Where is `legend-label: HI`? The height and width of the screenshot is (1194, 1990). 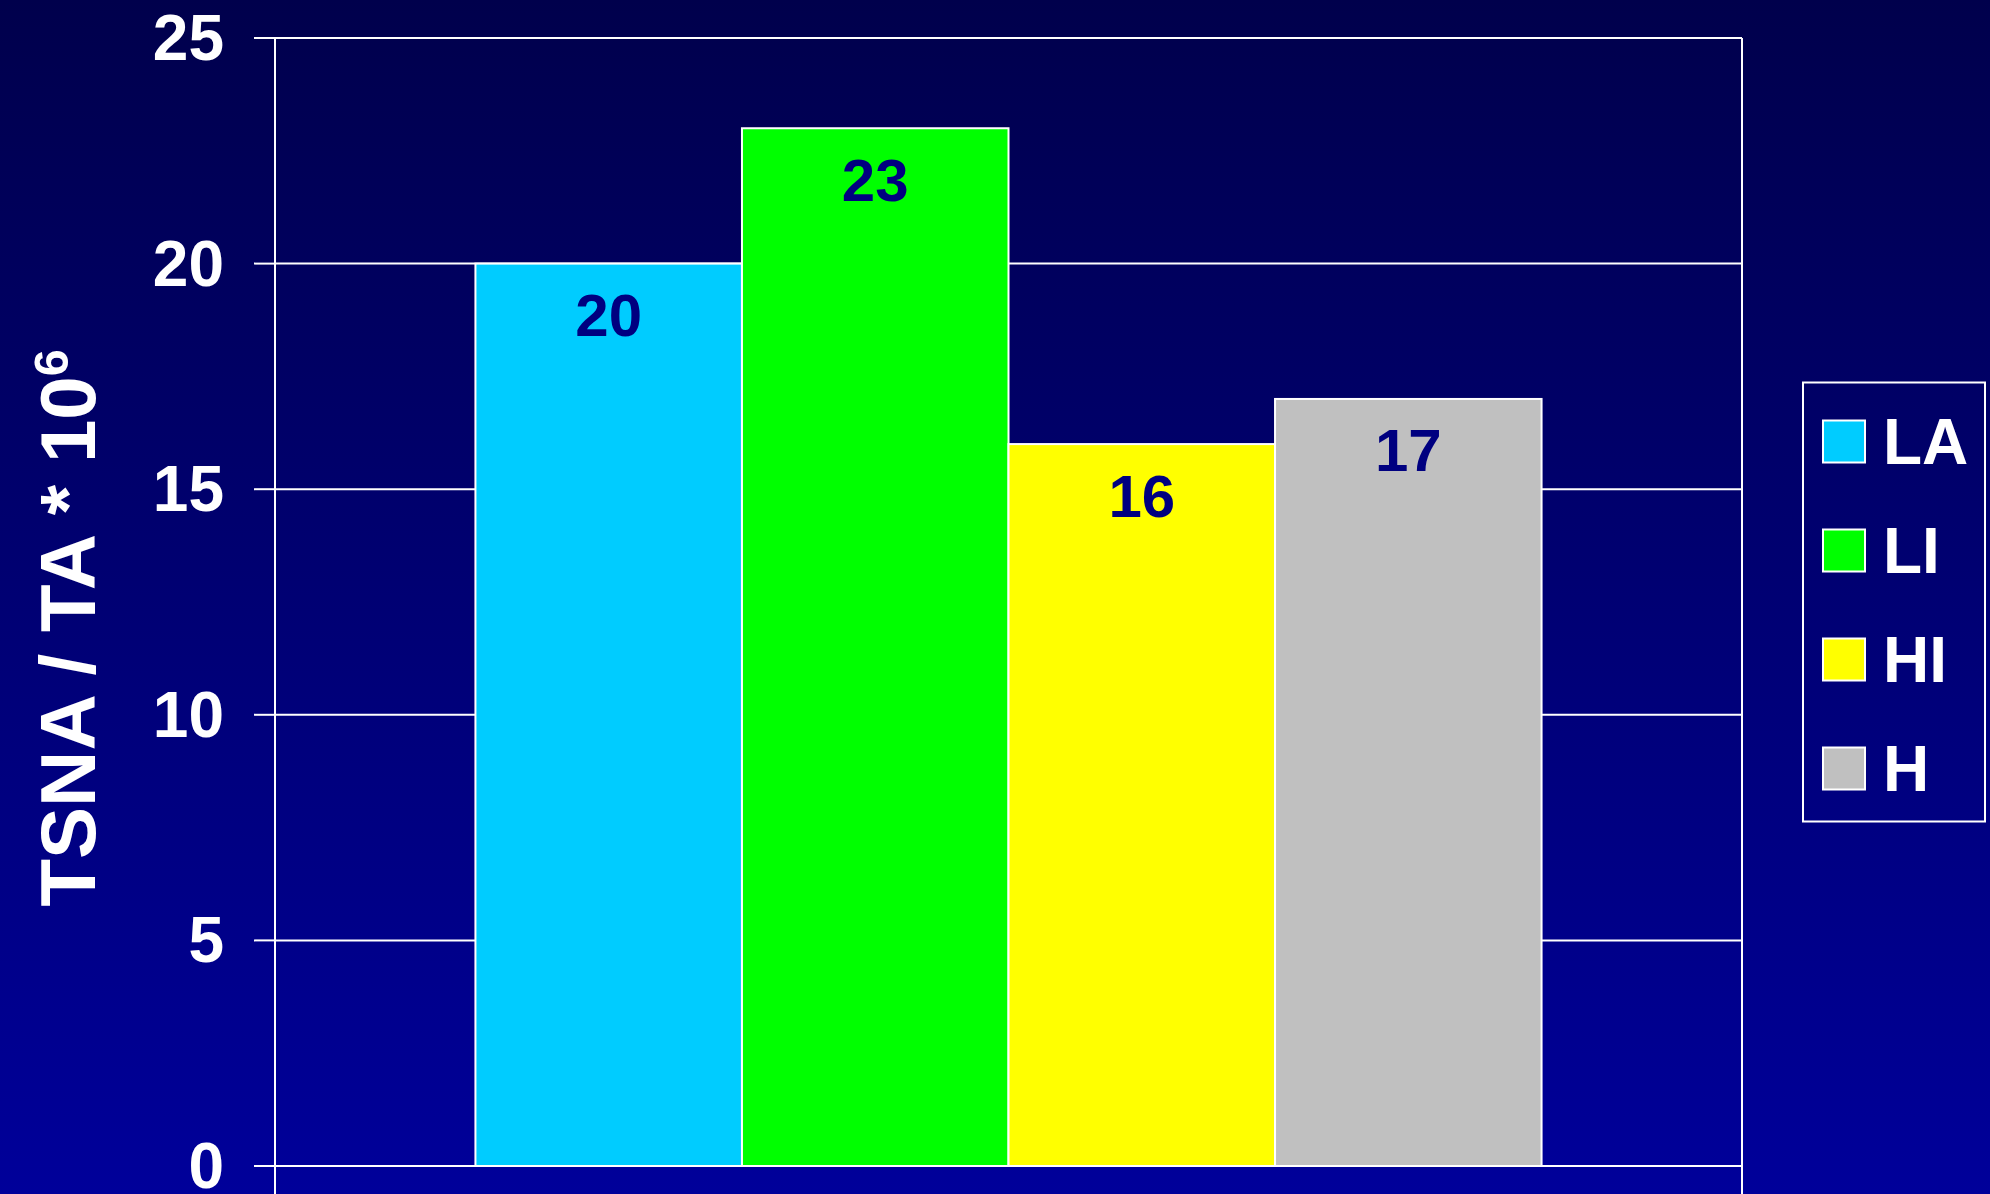
legend-label: HI is located at coordinates (1915, 659).